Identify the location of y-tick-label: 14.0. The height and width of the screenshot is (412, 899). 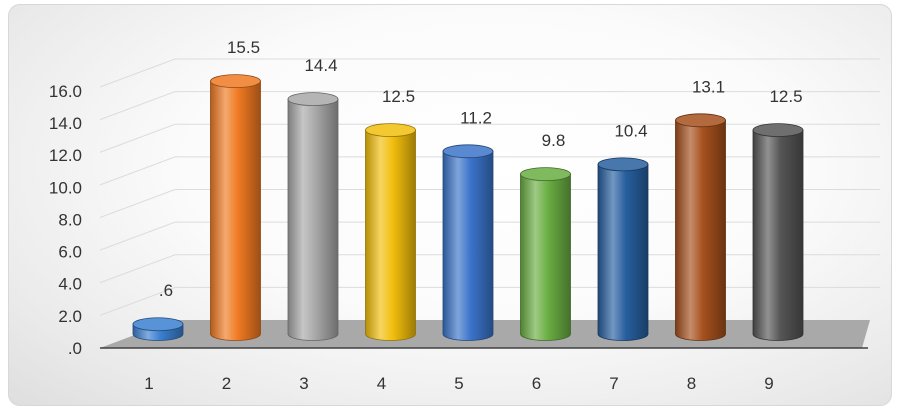
(65, 123).